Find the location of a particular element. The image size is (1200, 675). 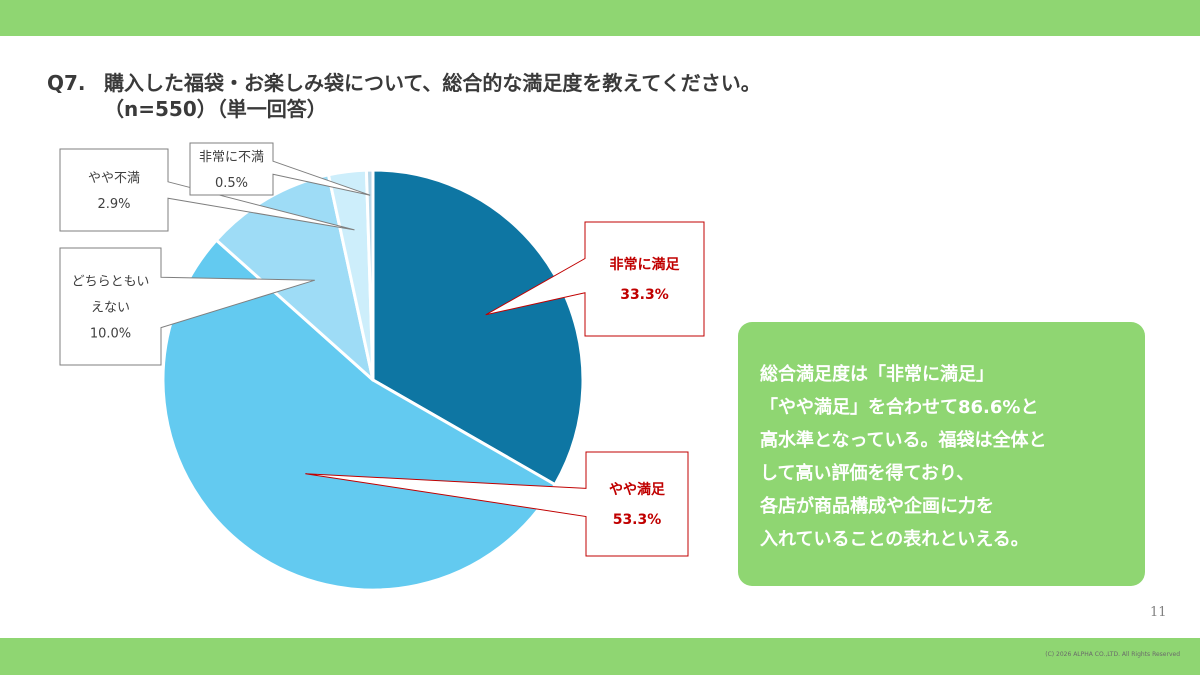

summary-line: 各店が商品構成や企画に力を is located at coordinates (877, 506).